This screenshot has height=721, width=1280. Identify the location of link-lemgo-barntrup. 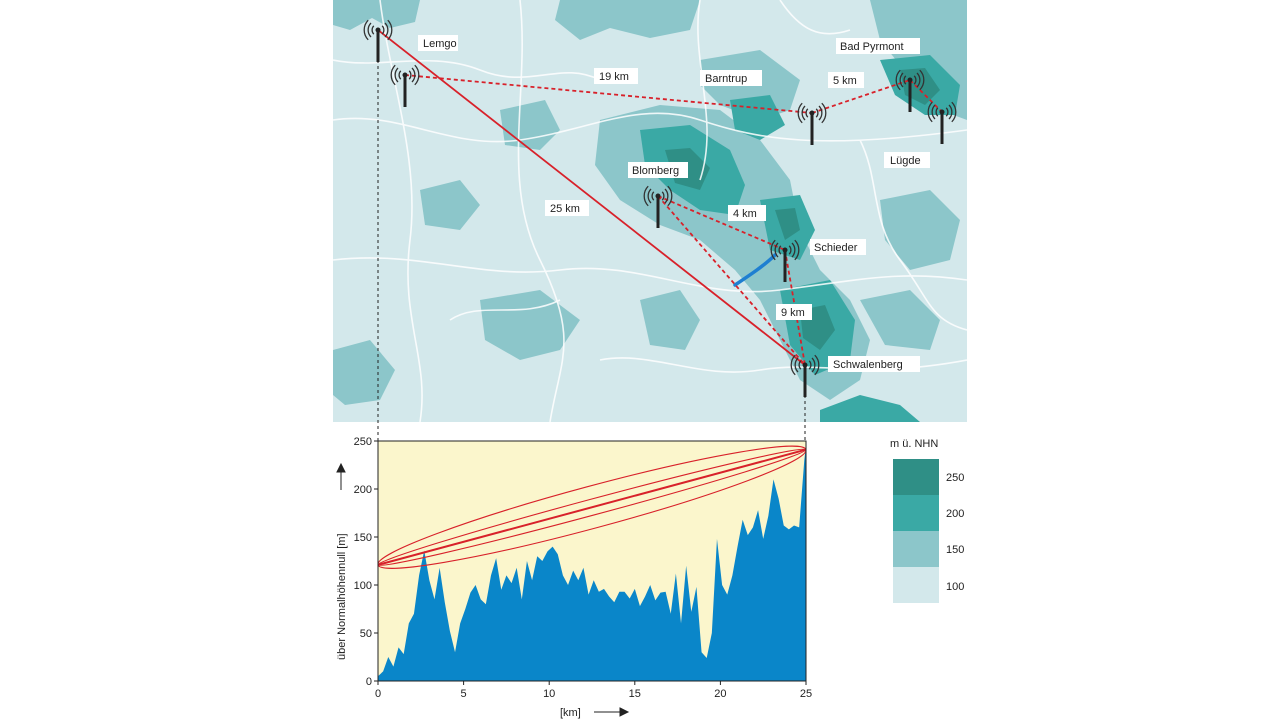
(608, 94).